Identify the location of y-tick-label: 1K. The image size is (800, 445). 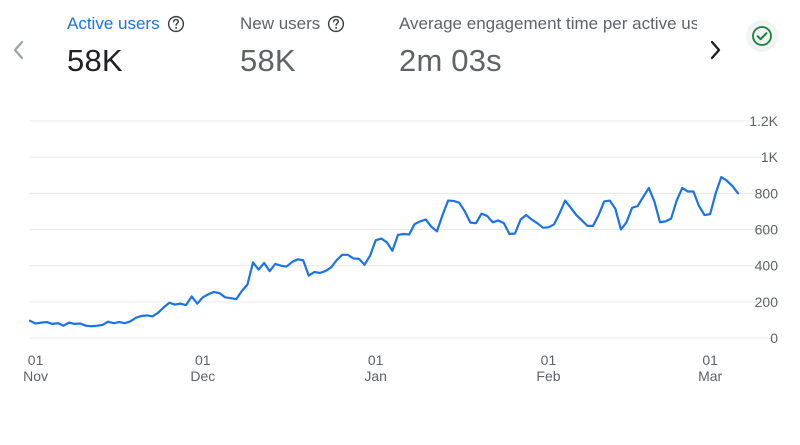
(770, 157).